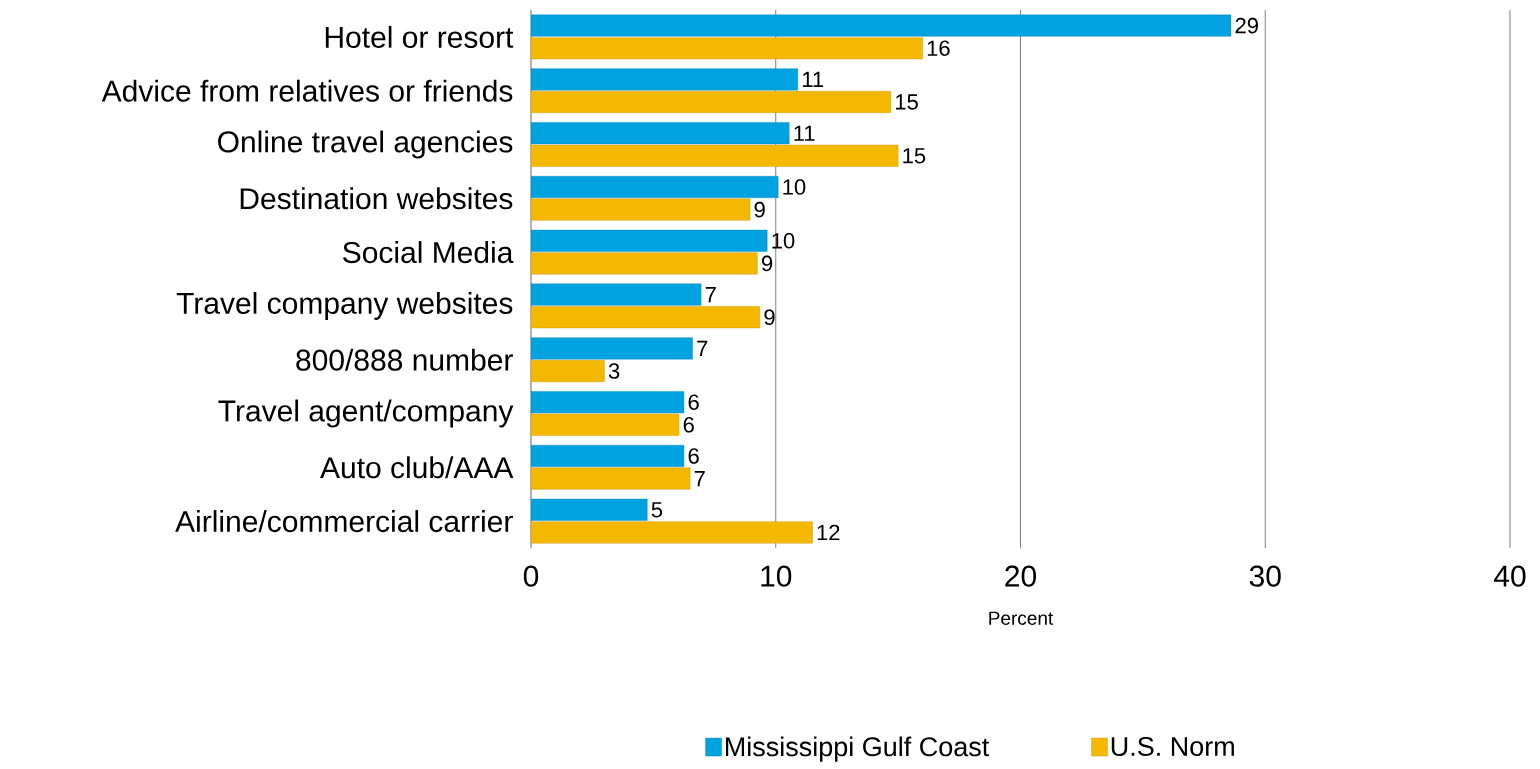 The width and height of the screenshot is (1540, 769). Describe the element at coordinates (1021, 618) in the screenshot. I see `x-axis-title: Percent` at that location.